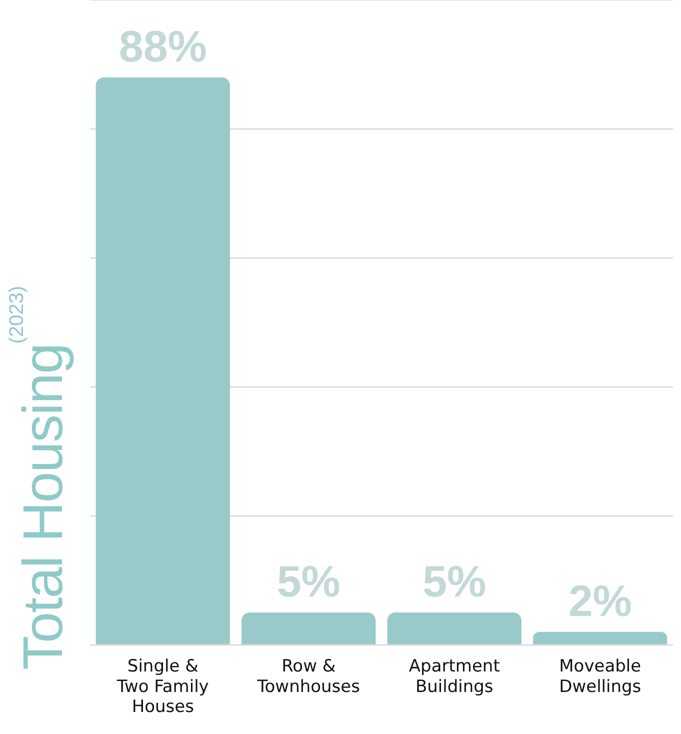  Describe the element at coordinates (162, 687) in the screenshot. I see `x-tick-label: Single & Two Family Houses` at that location.